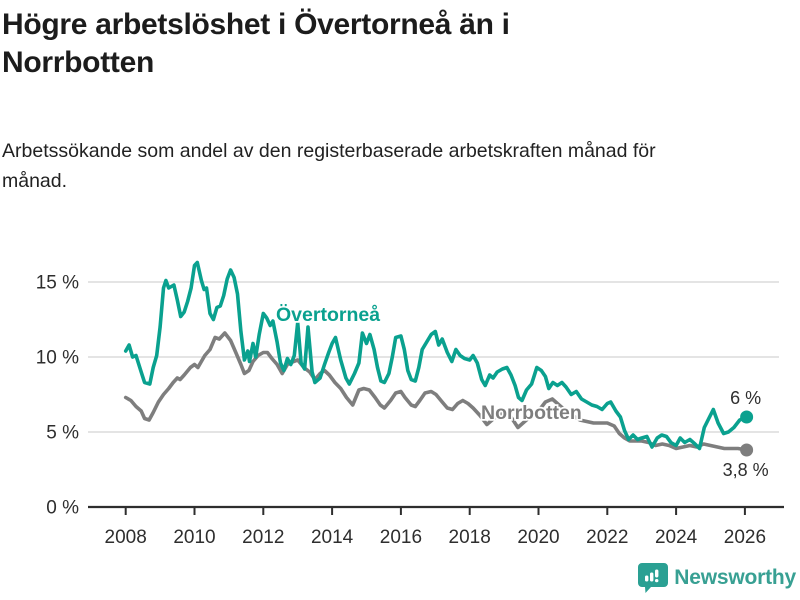 The height and width of the screenshot is (600, 800). Describe the element at coordinates (676, 537) in the screenshot. I see `x-axis-tick-label: 2024` at that location.